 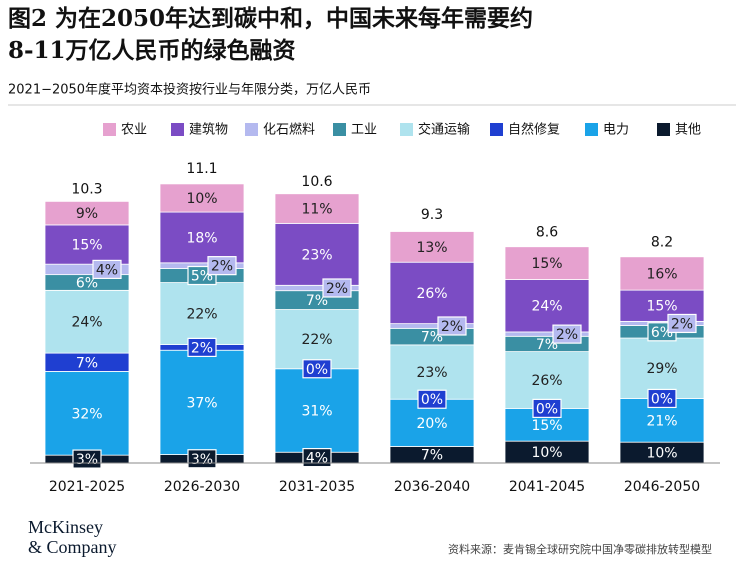 I want to click on segment-label: 9%, so click(x=87, y=214).